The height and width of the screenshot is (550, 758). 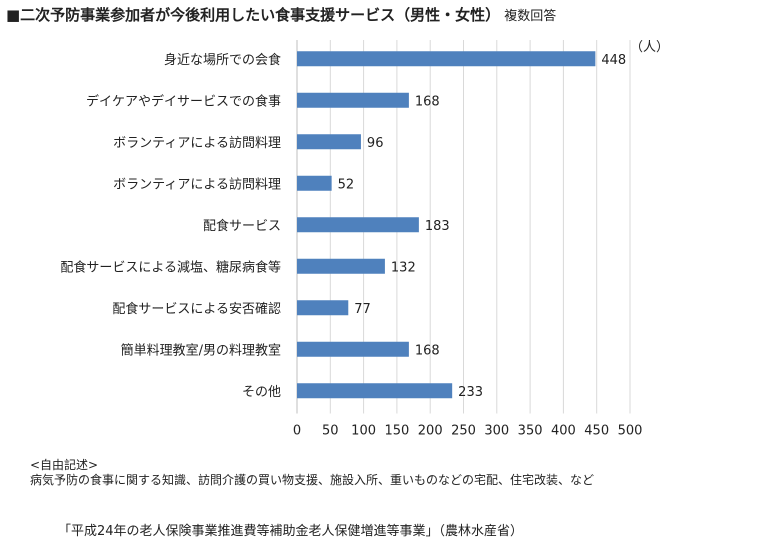 I want to click on x-tick-label: 450, so click(x=596, y=431).